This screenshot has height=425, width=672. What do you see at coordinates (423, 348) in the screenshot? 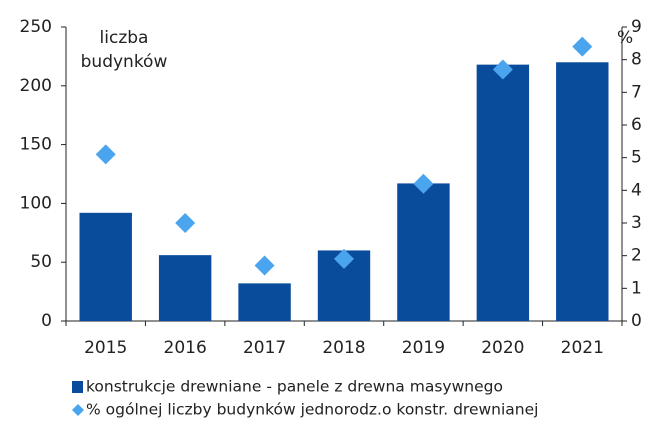
I see `x-tick-label: 2019` at bounding box center [423, 348].